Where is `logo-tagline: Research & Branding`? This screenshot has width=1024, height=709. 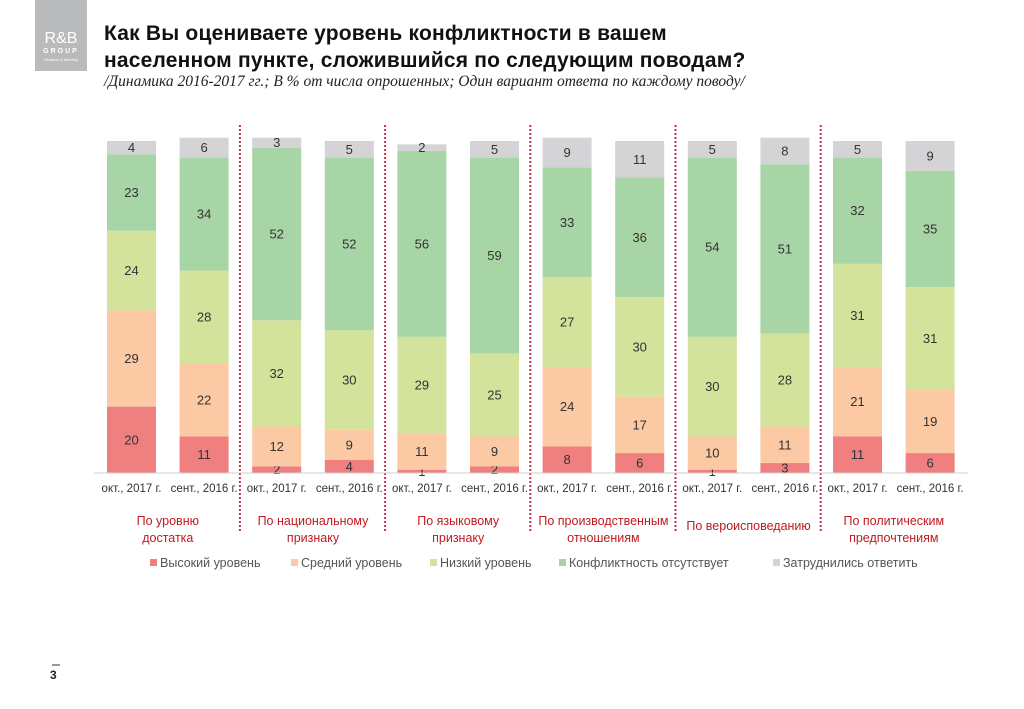 logo-tagline: Research & Branding is located at coordinates (61, 60).